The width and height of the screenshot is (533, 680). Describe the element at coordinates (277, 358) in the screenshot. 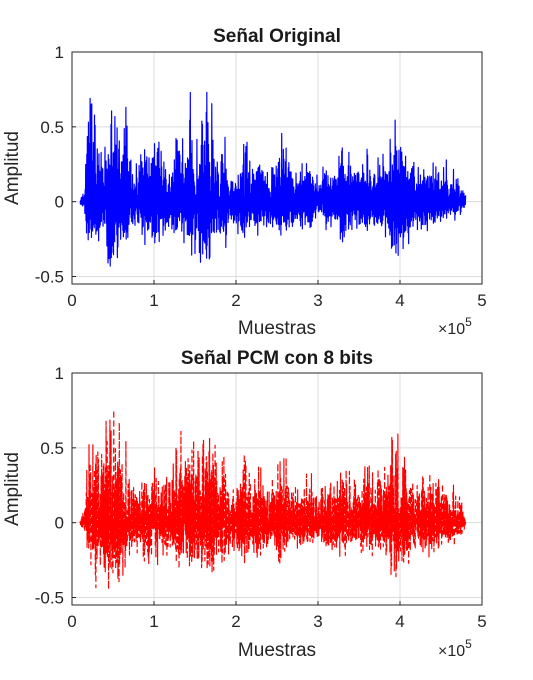

I see `chart-title: Señal PCM con 8 bits` at that location.